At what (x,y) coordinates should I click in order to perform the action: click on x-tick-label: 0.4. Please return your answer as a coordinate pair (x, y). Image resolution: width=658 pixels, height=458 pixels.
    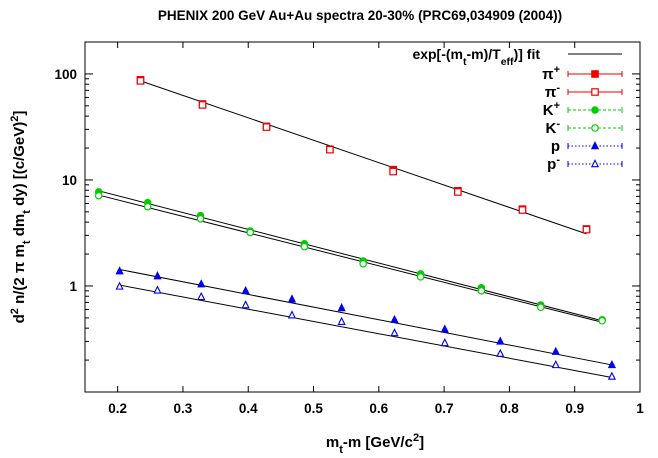
    Looking at the image, I should click on (248, 408).